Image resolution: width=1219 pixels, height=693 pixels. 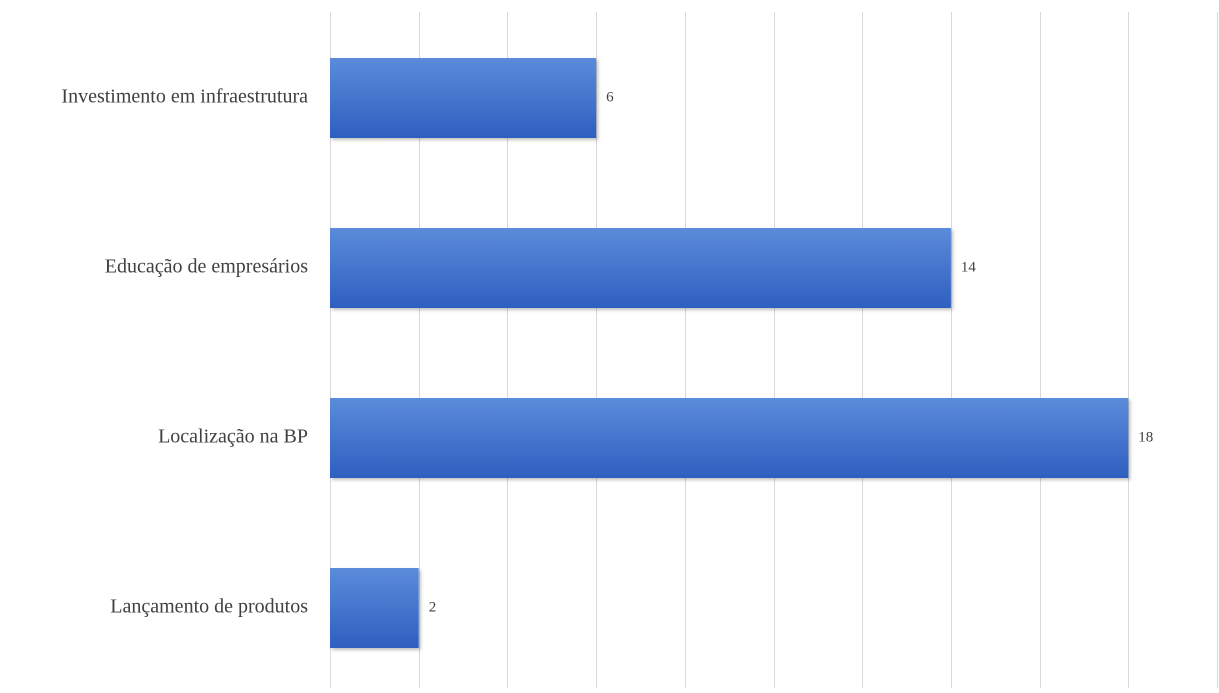 I want to click on category-label-1: Educação de empresários, so click(x=206, y=267).